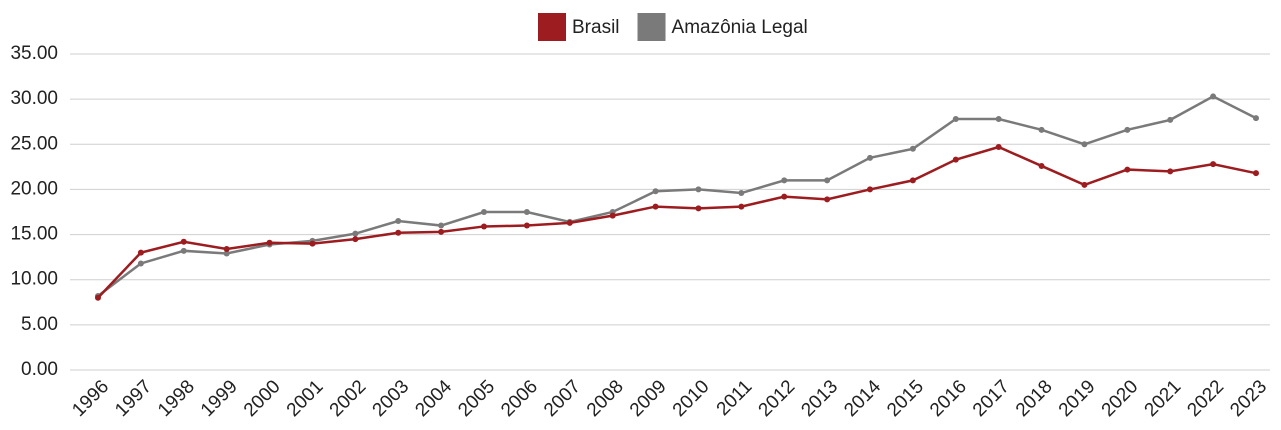 This screenshot has width=1281, height=430. I want to click on y-tick-label: 5.00, so click(39, 324).